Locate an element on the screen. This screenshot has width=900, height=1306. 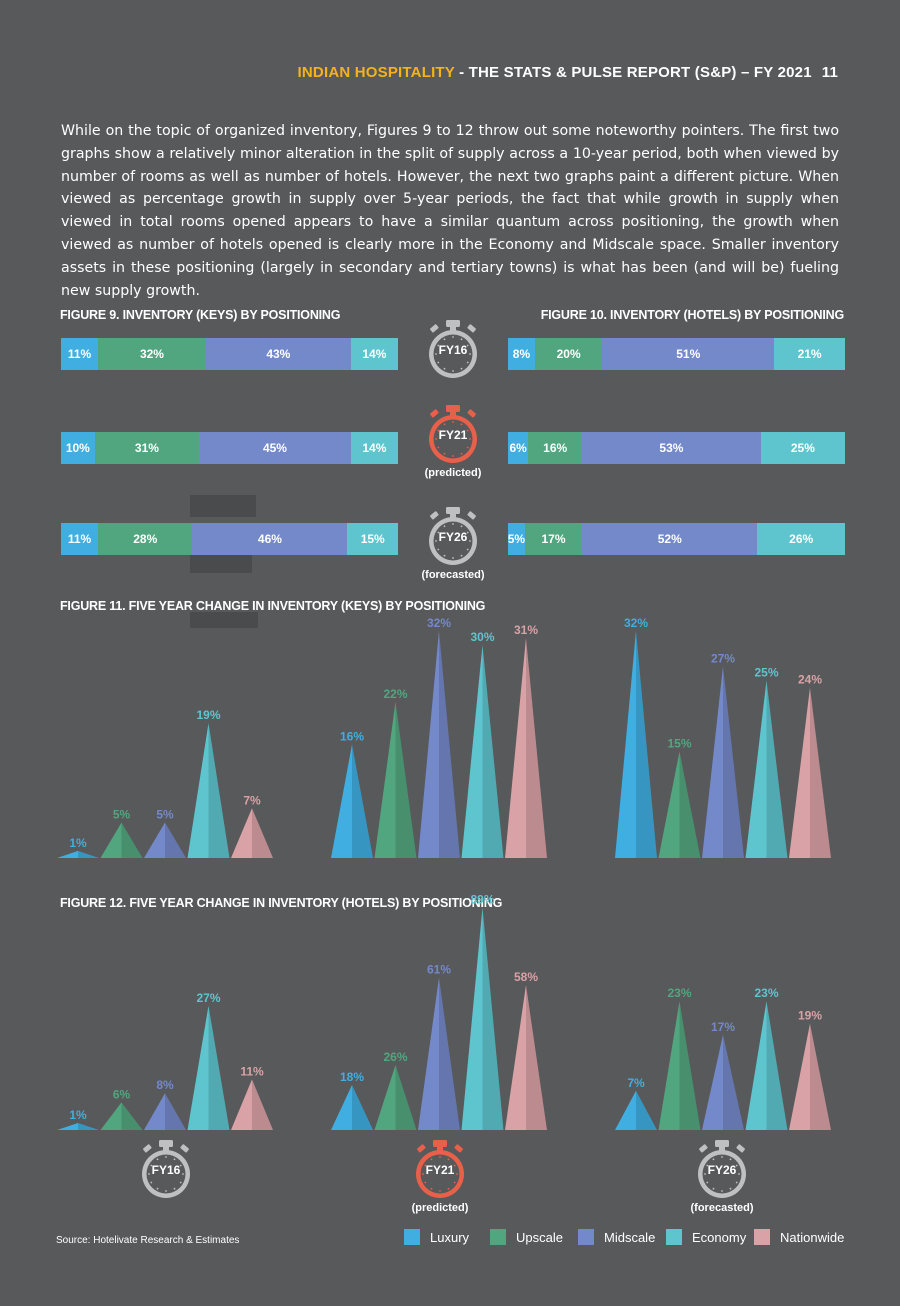
legend-label: Luxury is located at coordinates (450, 1237).